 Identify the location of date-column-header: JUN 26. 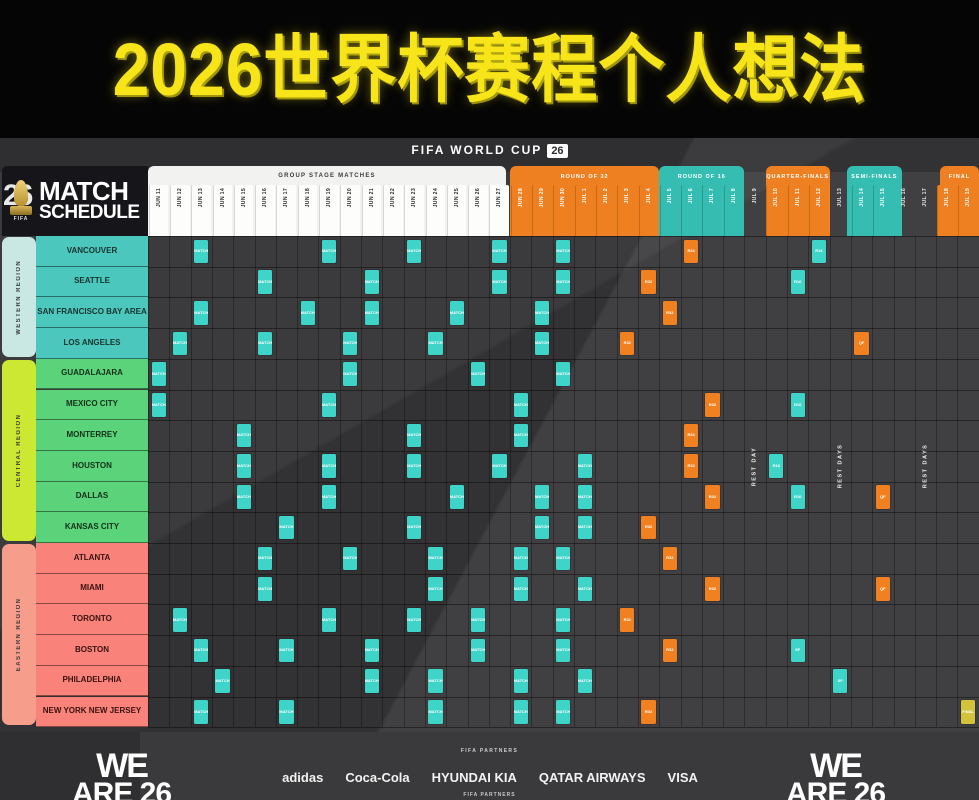
(478, 210).